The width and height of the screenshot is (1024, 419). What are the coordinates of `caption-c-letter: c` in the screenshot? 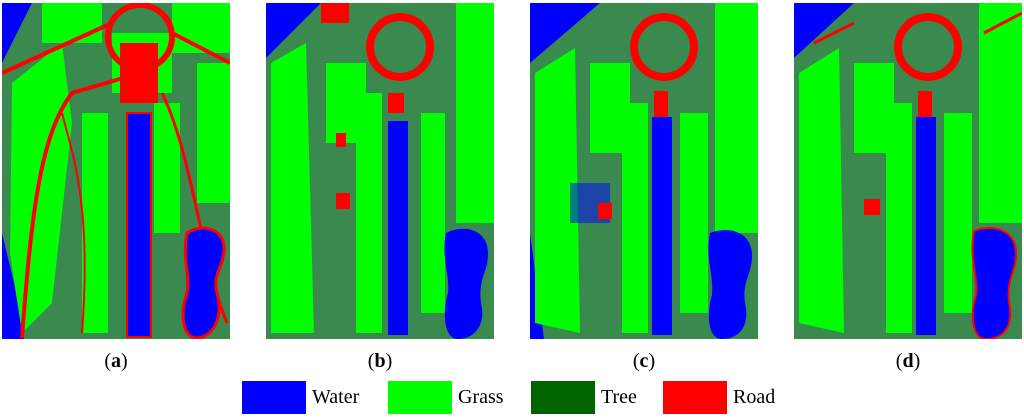 It's located at (644, 361).